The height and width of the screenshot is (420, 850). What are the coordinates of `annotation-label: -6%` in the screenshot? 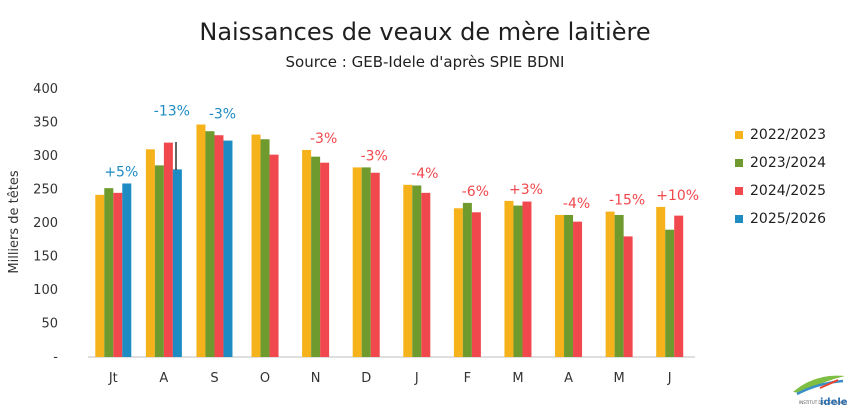 It's located at (475, 192).